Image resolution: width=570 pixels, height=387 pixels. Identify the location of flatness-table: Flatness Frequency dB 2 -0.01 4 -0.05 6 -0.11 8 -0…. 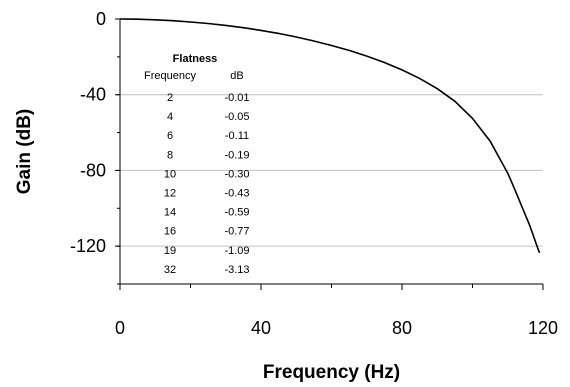
(197, 164).